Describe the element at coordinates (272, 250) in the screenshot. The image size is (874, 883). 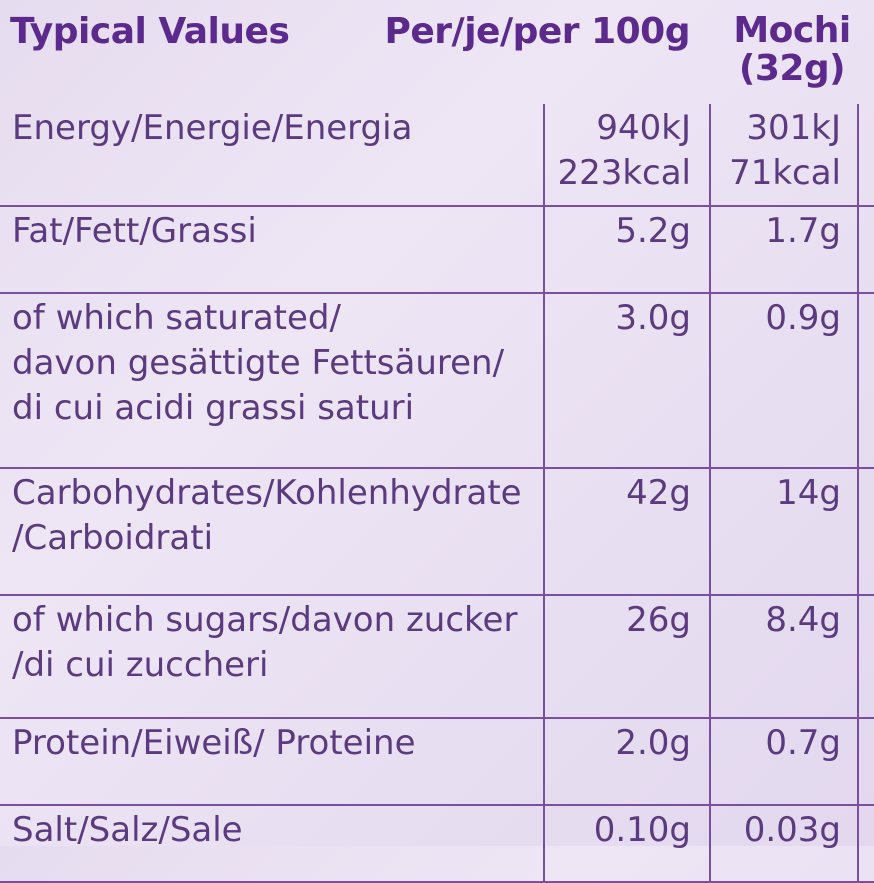
I see `nutrient-name: Fat/Fett/Grassi` at that location.